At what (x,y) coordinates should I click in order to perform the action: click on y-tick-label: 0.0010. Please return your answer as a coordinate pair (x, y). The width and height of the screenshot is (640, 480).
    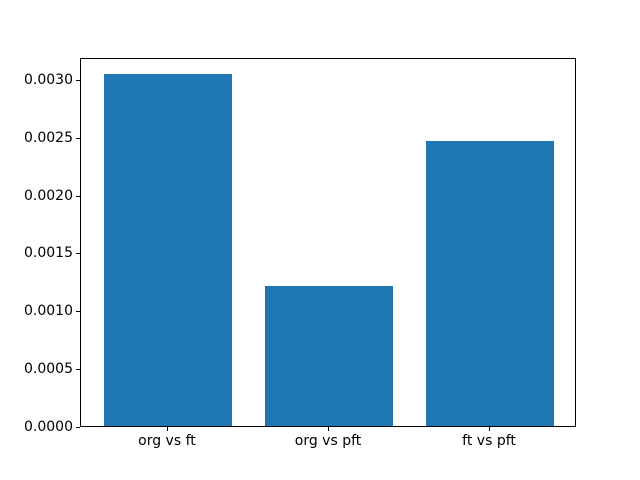
    Looking at the image, I should click on (48, 311).